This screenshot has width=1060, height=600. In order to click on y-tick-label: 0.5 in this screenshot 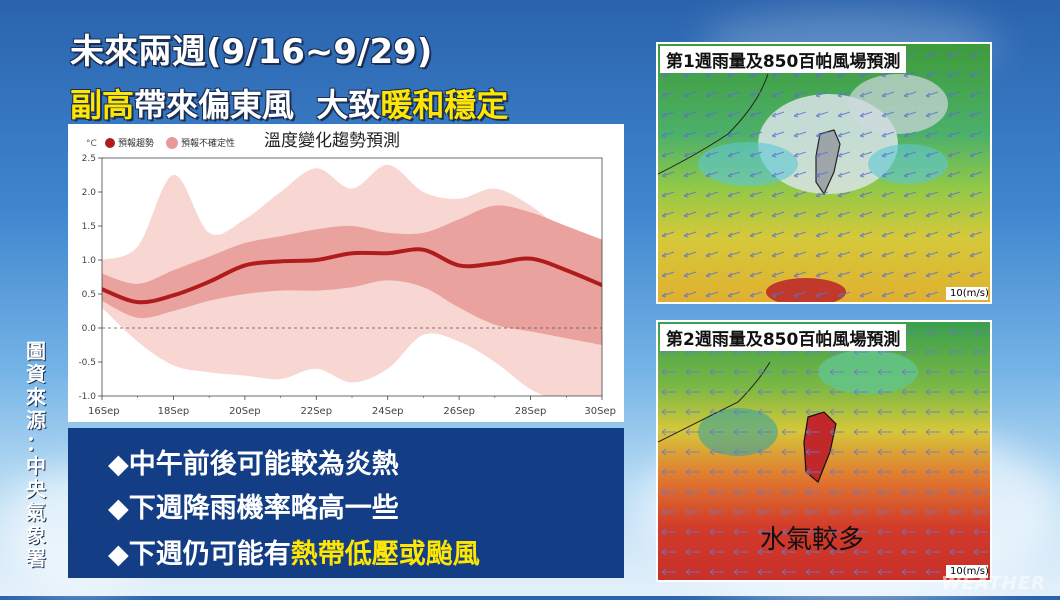, I will do `click(89, 295)`.